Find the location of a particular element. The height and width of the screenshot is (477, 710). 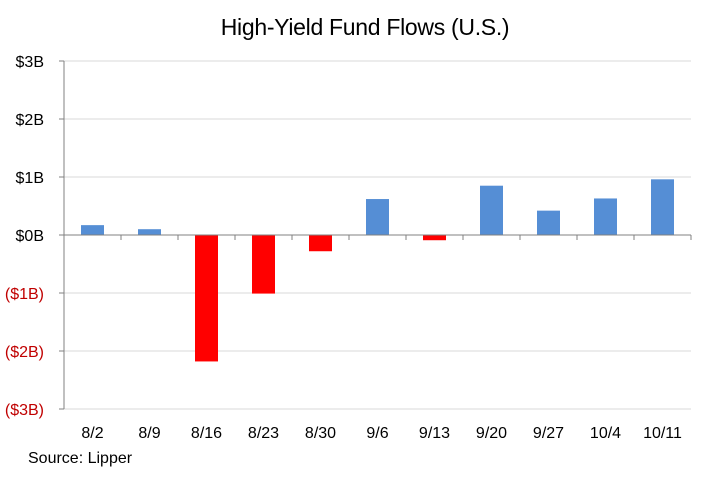

y-tick-label: $1B is located at coordinates (30, 178).